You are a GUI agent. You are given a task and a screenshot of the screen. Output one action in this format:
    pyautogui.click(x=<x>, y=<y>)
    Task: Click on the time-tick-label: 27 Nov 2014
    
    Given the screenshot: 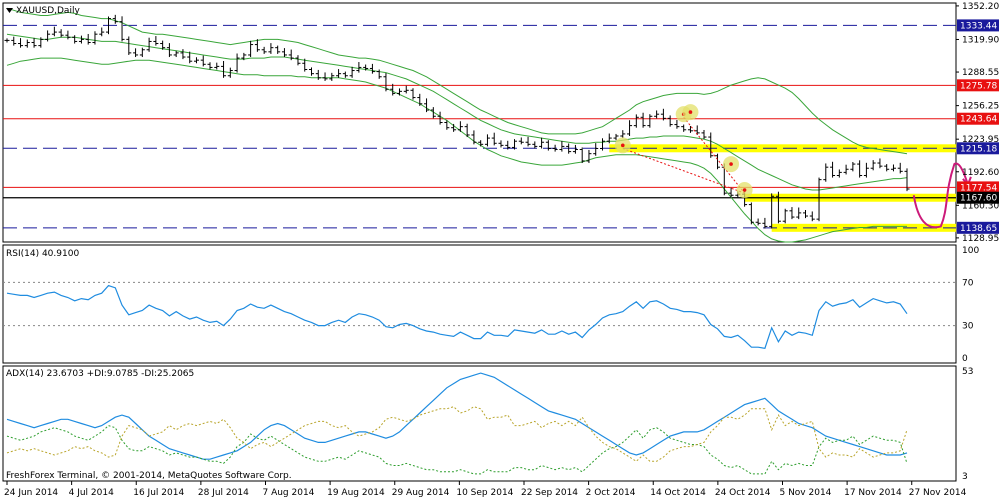 What is the action you would take?
    pyautogui.click(x=938, y=493)
    